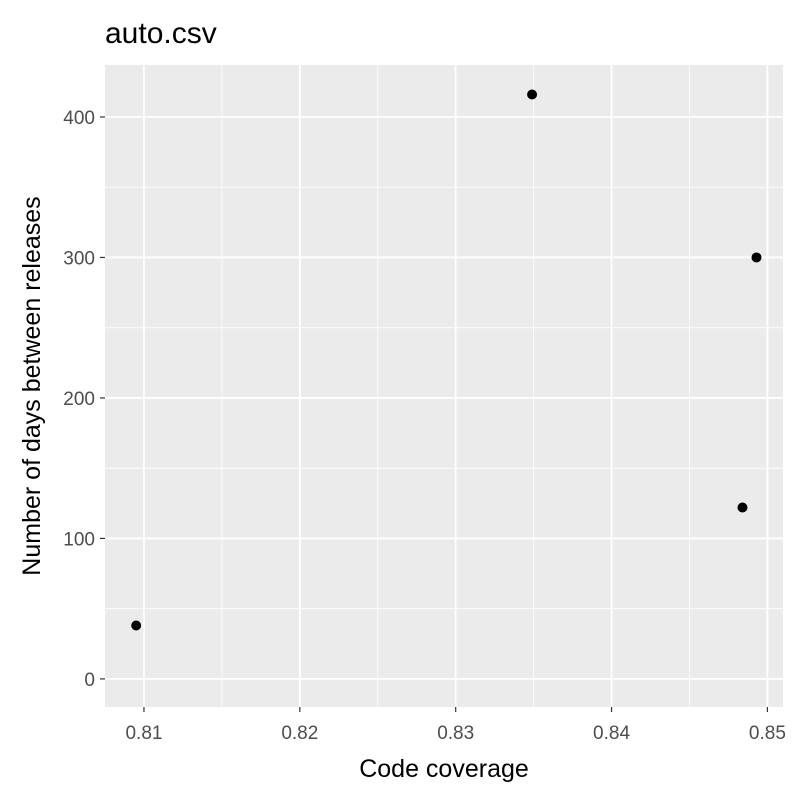 This screenshot has width=800, height=800. What do you see at coordinates (79, 399) in the screenshot?
I see `y-tick-label: 200` at bounding box center [79, 399].